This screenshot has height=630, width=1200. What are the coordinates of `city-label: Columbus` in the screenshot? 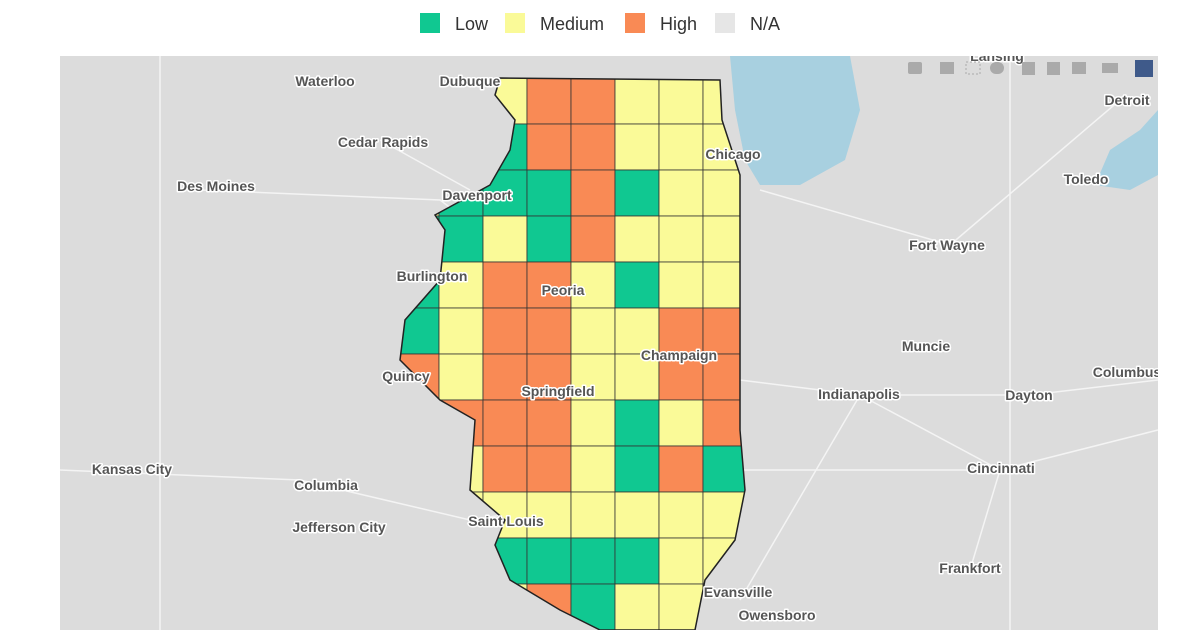 It's located at (1127, 372).